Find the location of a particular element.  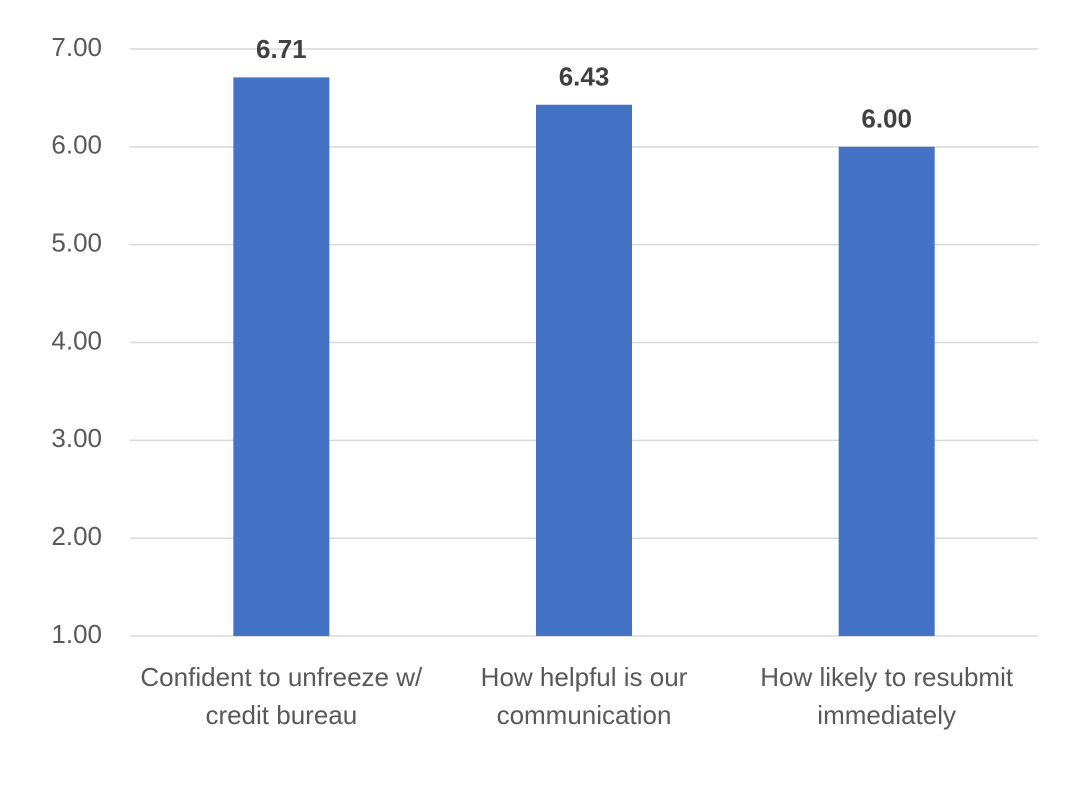

y-tick-label: 6.00 is located at coordinates (76, 145).